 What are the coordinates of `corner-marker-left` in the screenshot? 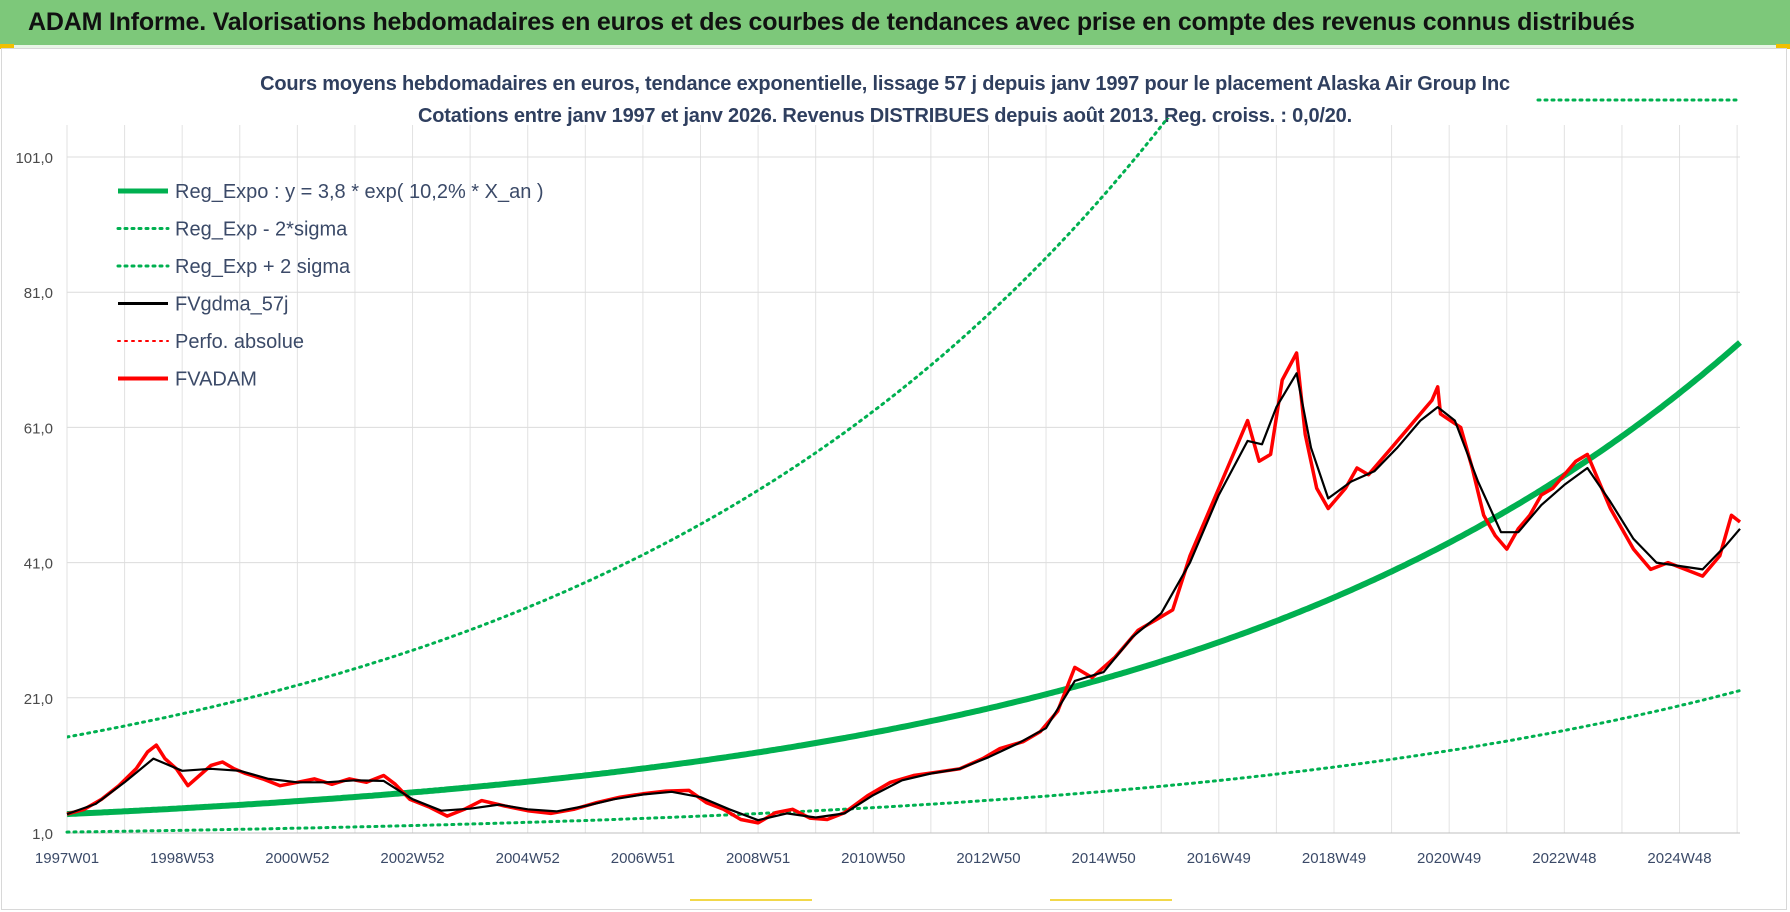 It's located at (7, 46).